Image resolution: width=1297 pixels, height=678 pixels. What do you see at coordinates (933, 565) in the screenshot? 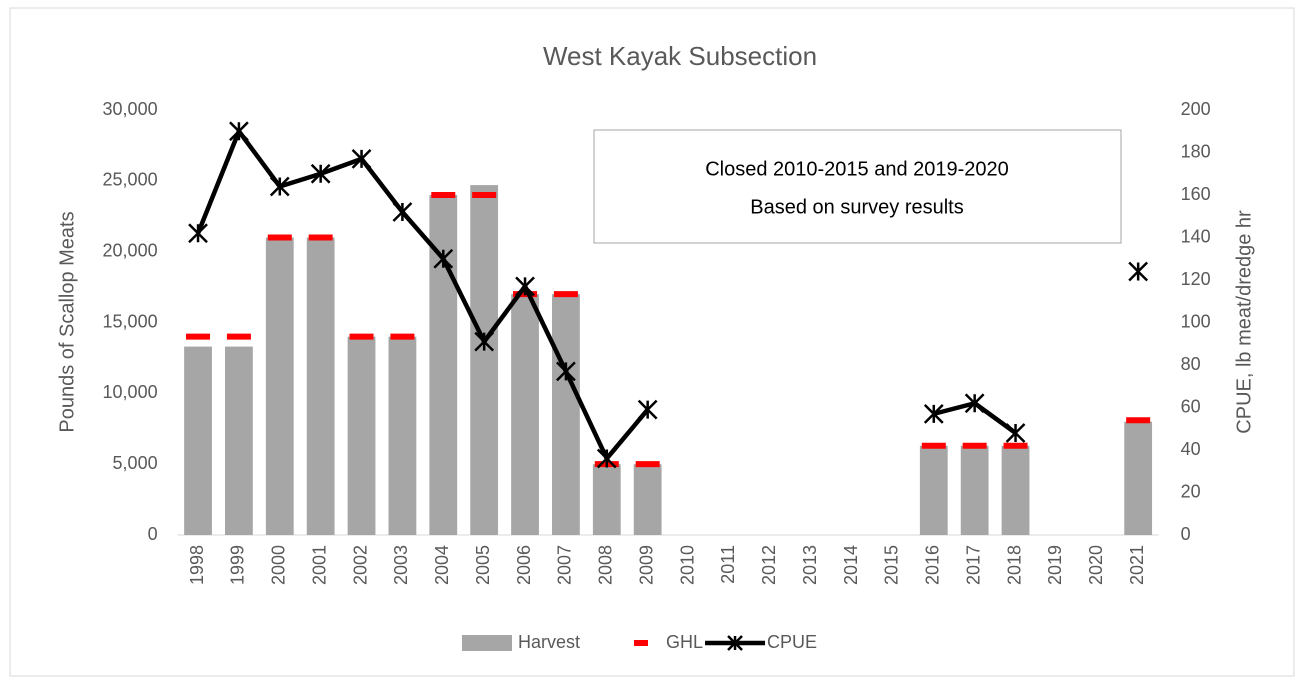
I see `x-tick-label: 2016` at bounding box center [933, 565].